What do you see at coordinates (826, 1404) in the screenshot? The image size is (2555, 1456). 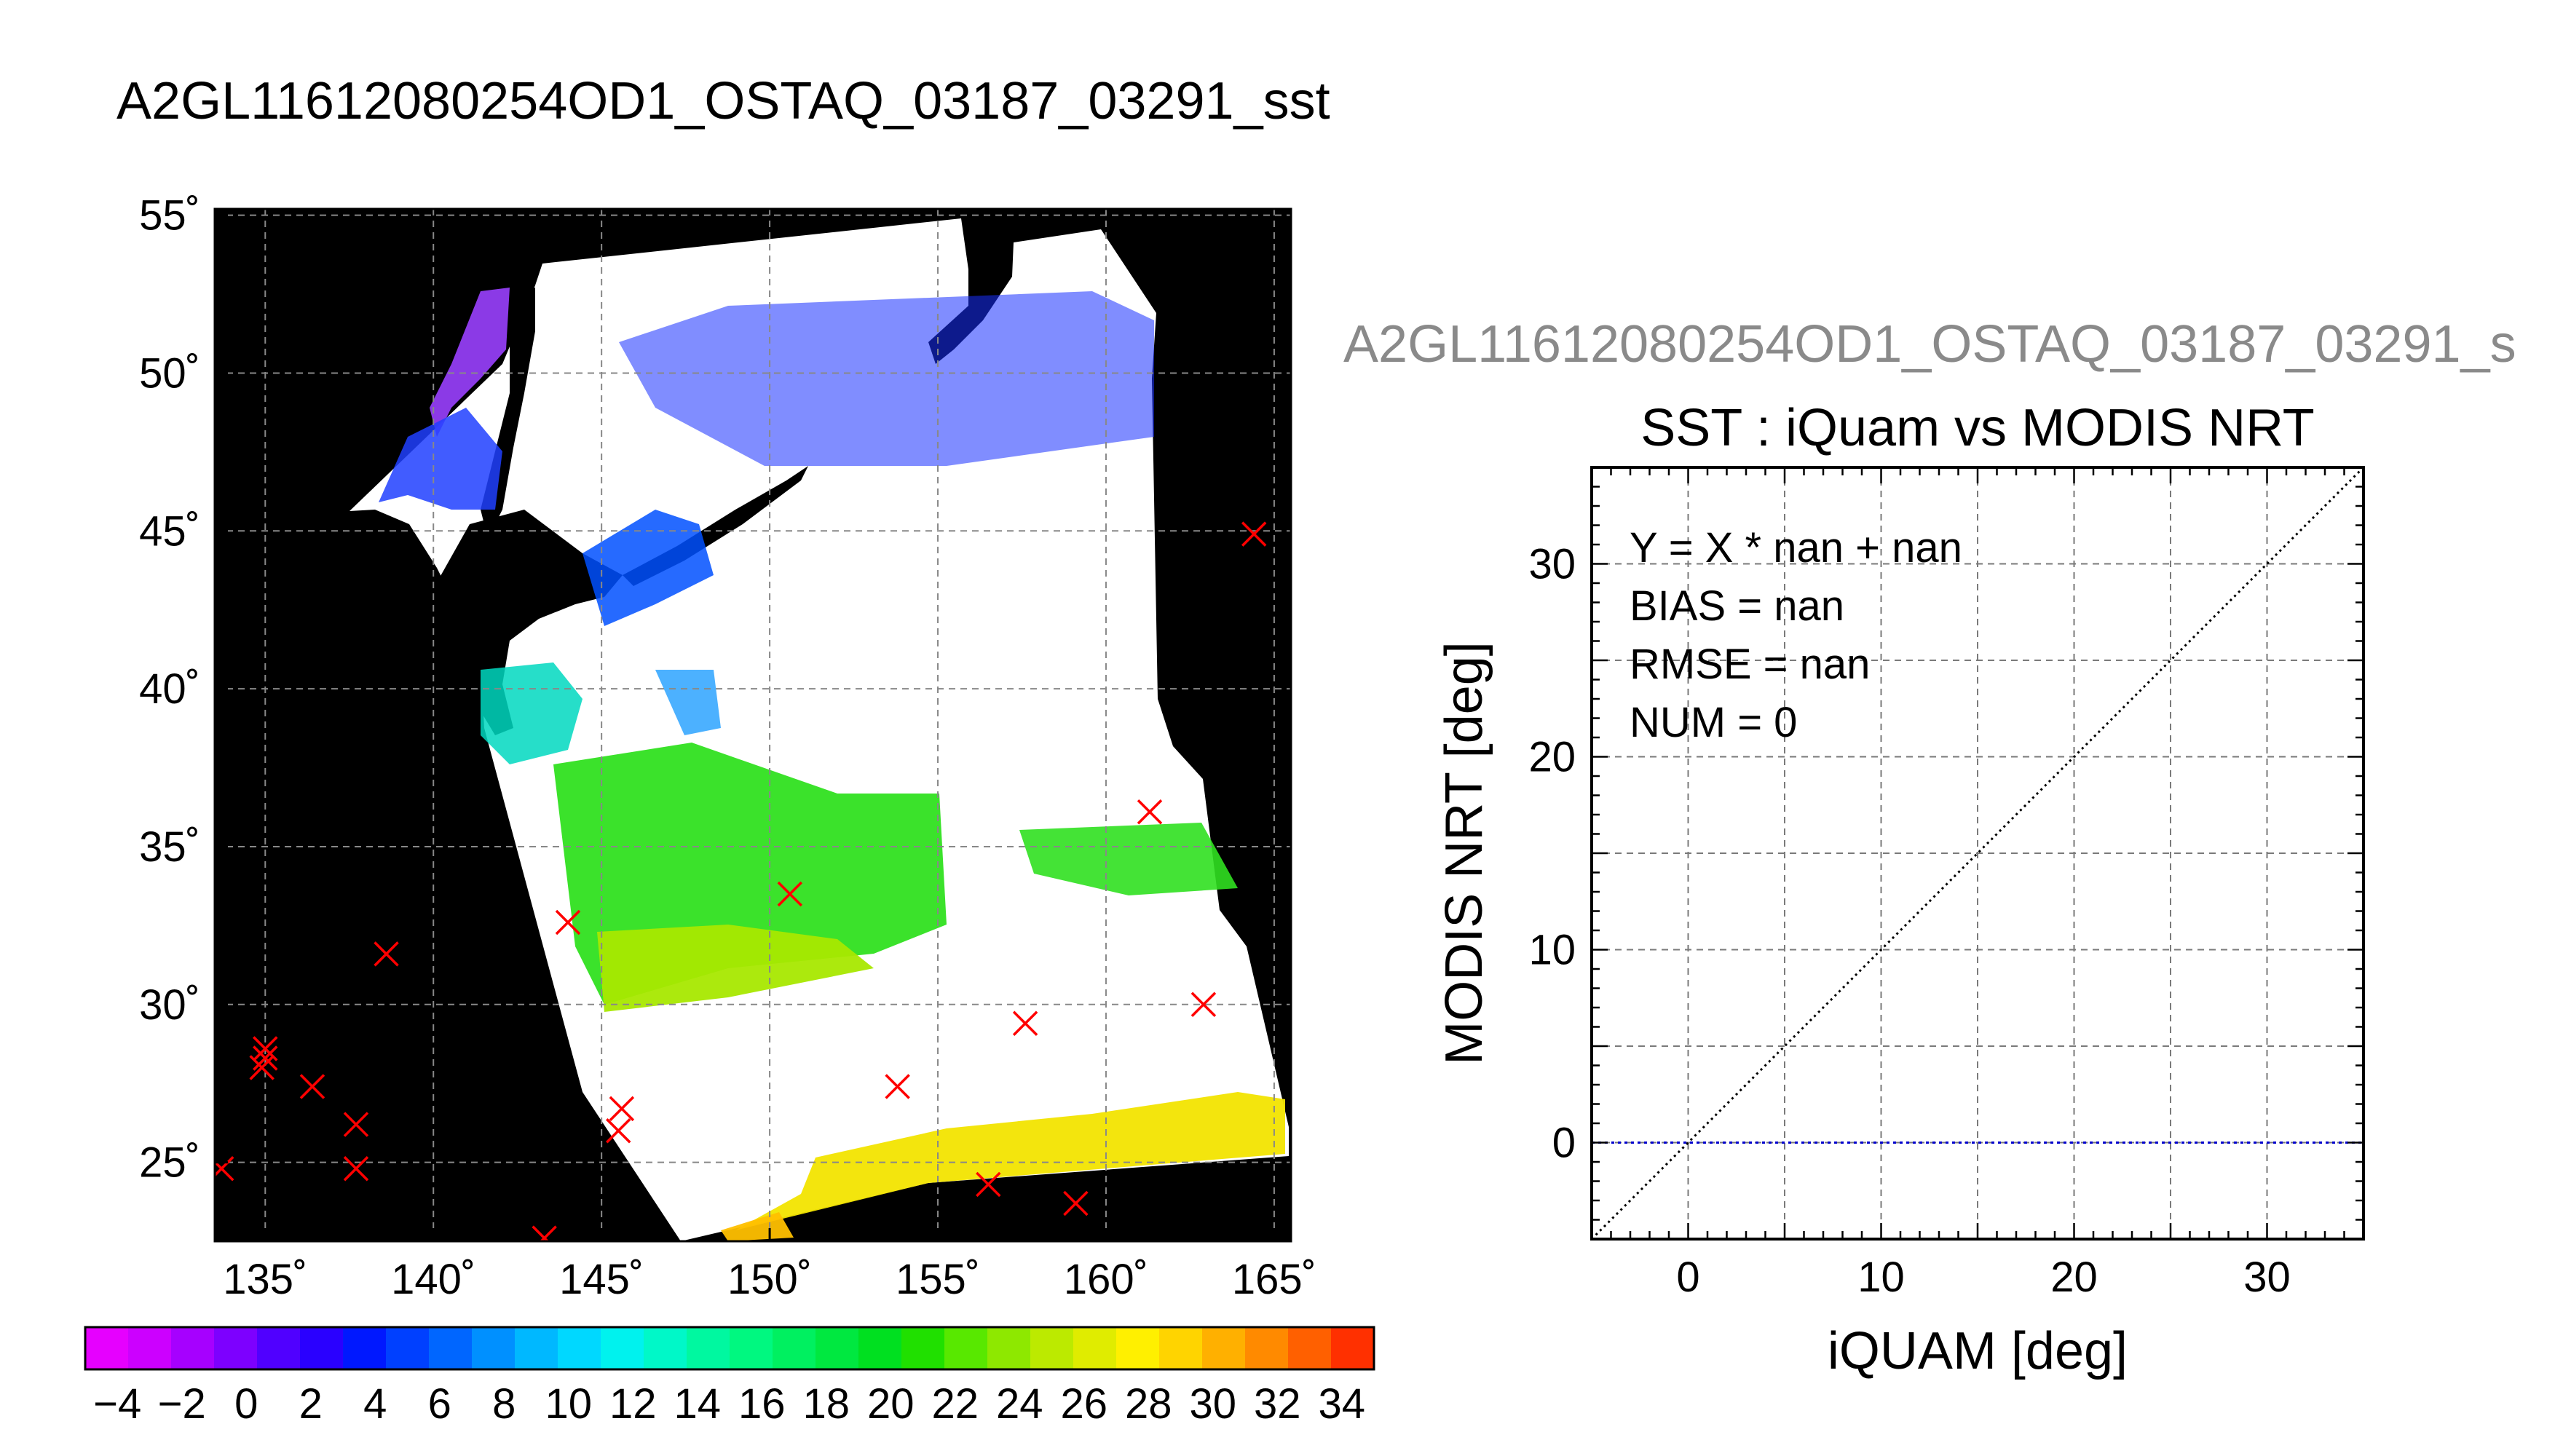 I see `colorbar-tick-label: 18` at bounding box center [826, 1404].